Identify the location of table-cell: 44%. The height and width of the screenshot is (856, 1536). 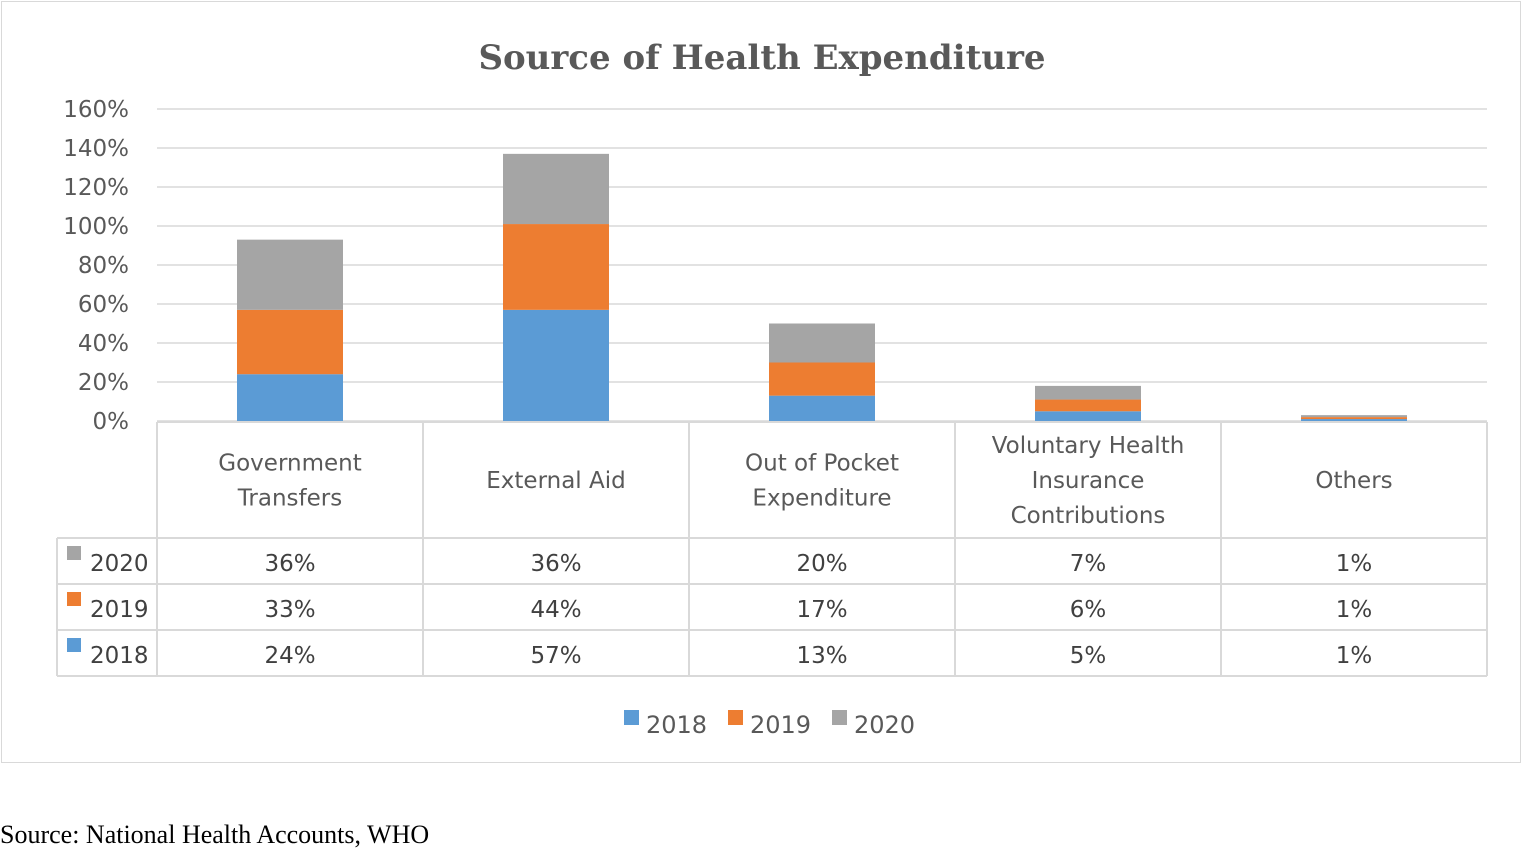
(555, 610).